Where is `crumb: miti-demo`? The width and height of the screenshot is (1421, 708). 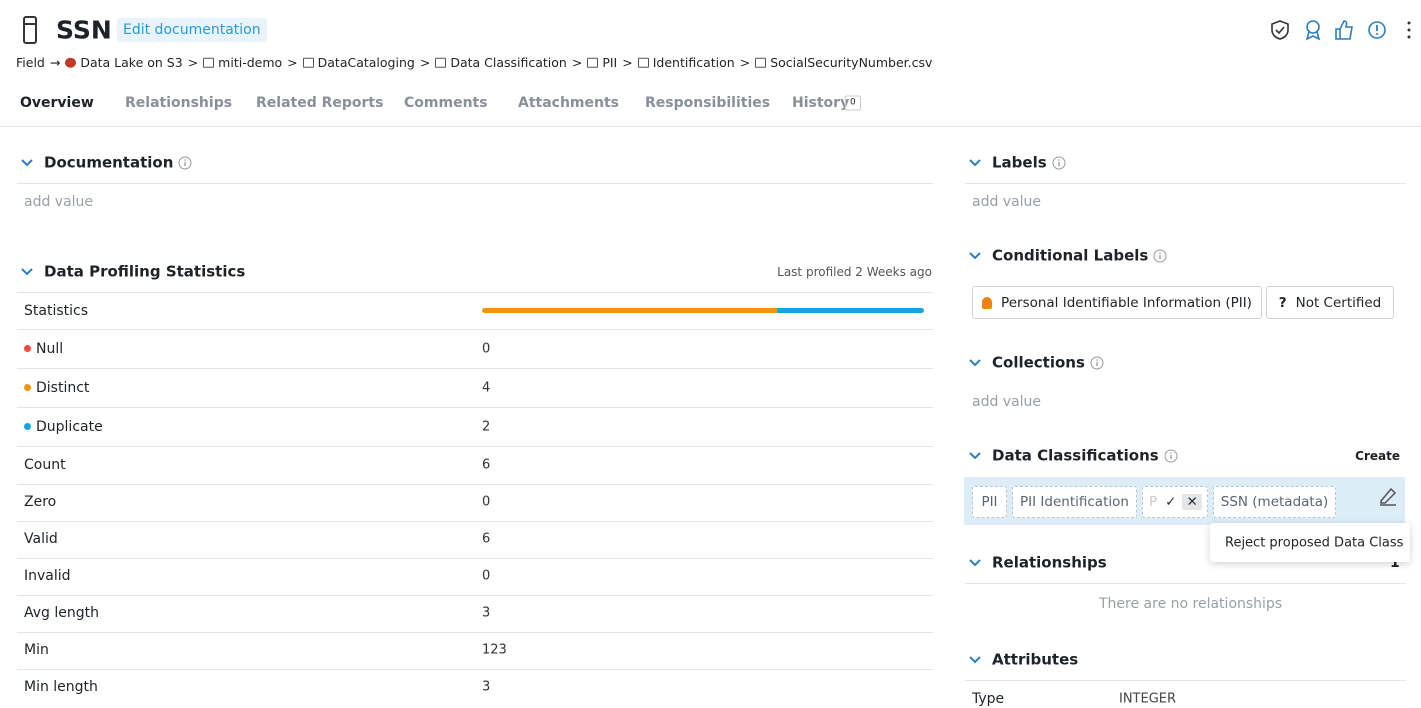 crumb: miti-demo is located at coordinates (250, 62).